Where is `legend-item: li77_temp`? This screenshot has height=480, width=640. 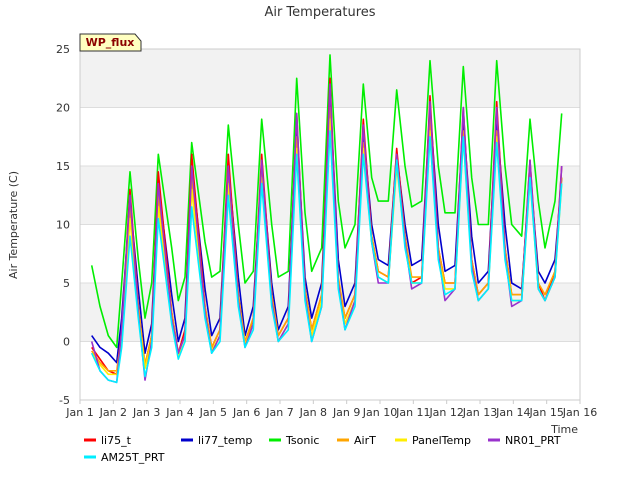 legend-item: li77_temp is located at coordinates (216, 440).